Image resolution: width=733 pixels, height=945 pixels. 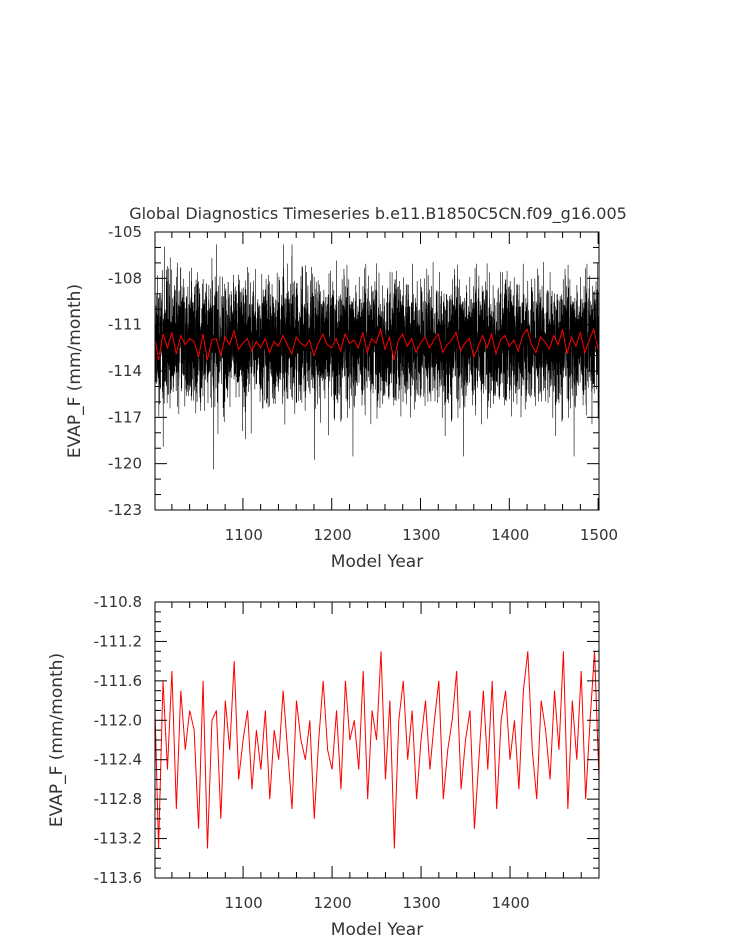 What do you see at coordinates (377, 903) in the screenshot?
I see `bottom-x-tick-labels: 1100 1200 1300 1400` at bounding box center [377, 903].